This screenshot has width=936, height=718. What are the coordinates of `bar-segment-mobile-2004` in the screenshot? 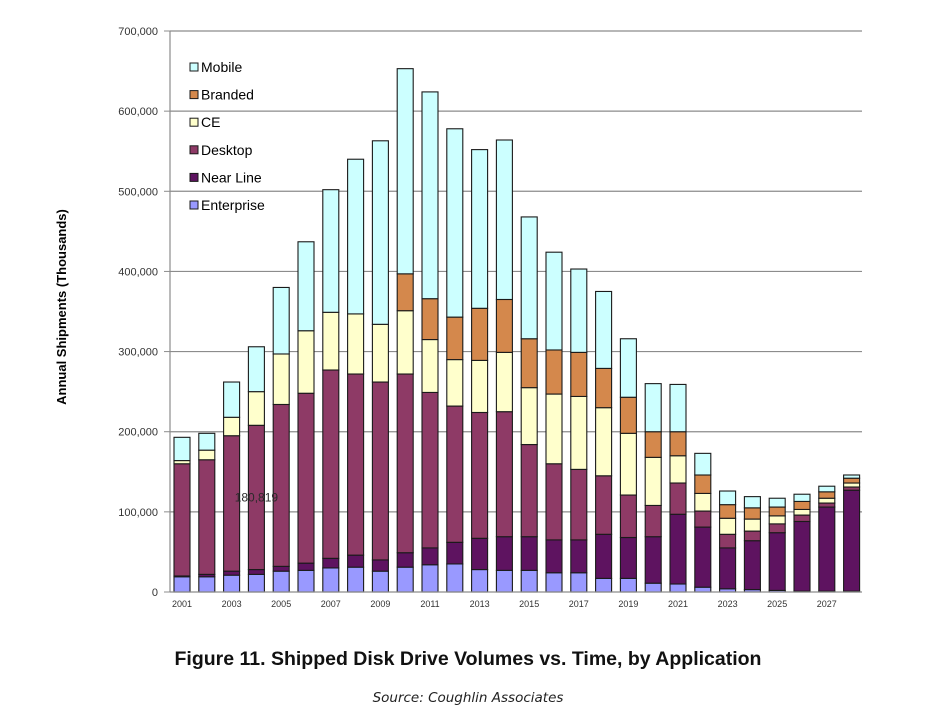 It's located at (256, 369).